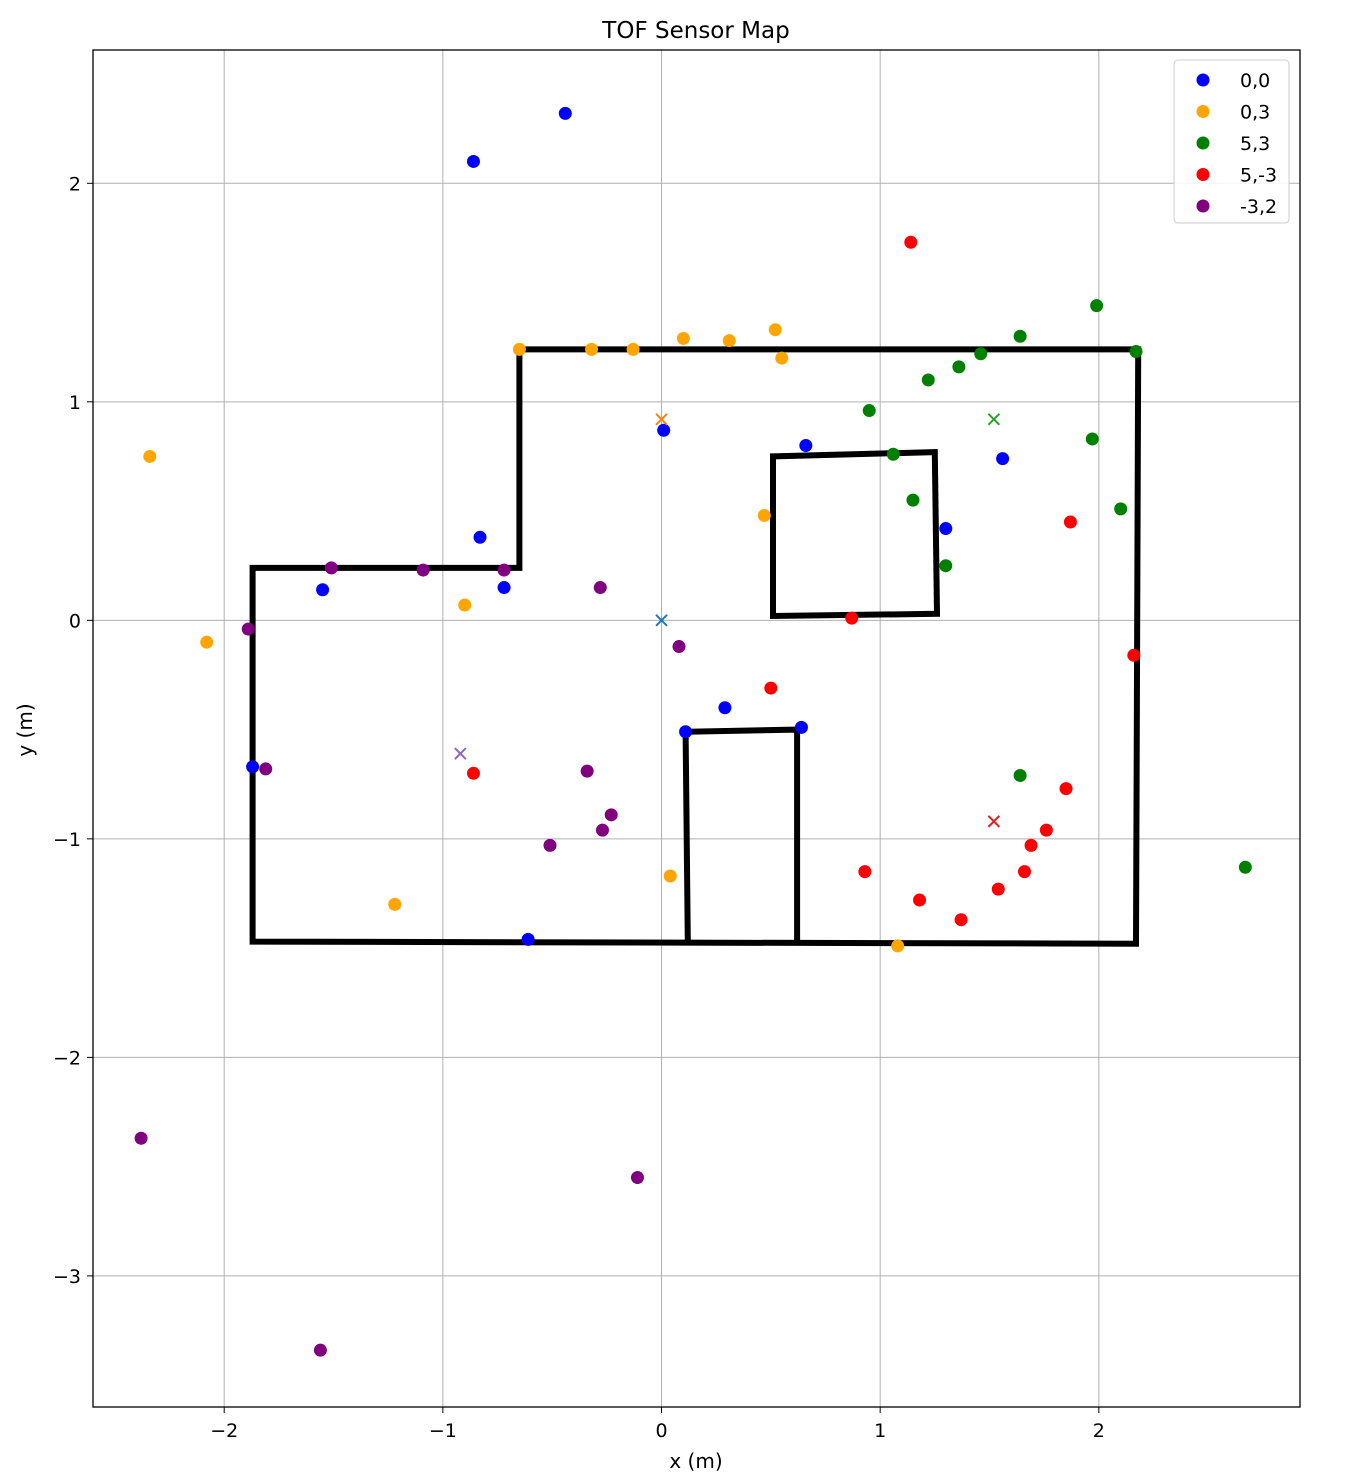 Image resolution: width=1358 pixels, height=1482 pixels. What do you see at coordinates (1255, 81) in the screenshot?
I see `legend-label: 0,0` at bounding box center [1255, 81].